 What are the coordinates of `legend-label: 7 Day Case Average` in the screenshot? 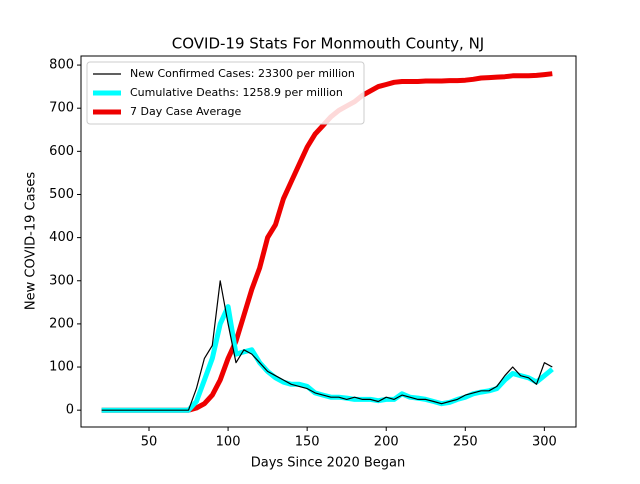 It's located at (186, 111).